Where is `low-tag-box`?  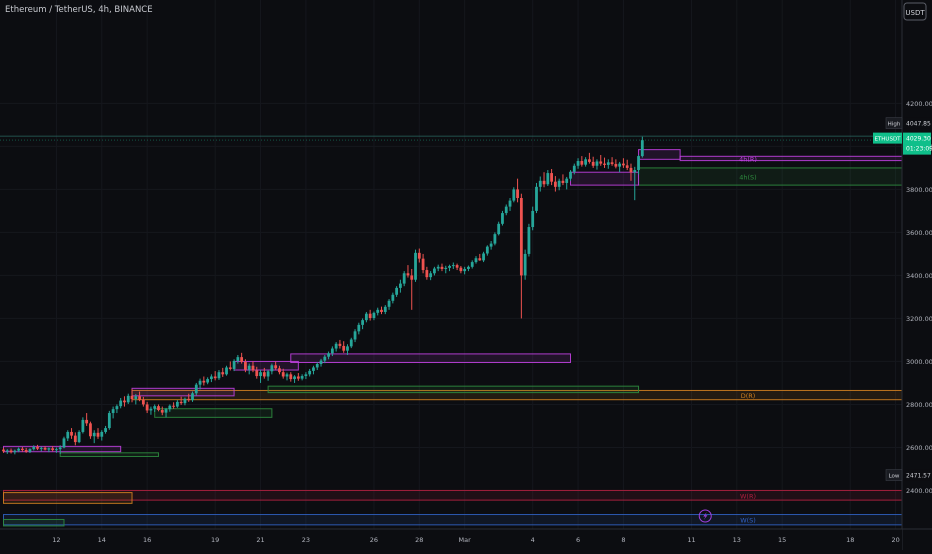
low-tag-box is located at coordinates (894, 475).